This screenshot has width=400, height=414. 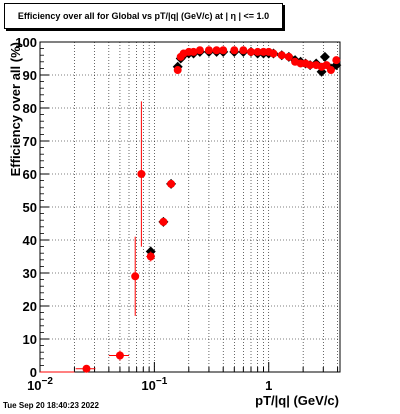 I want to click on y-tick-label: 100, so click(x=26, y=42).